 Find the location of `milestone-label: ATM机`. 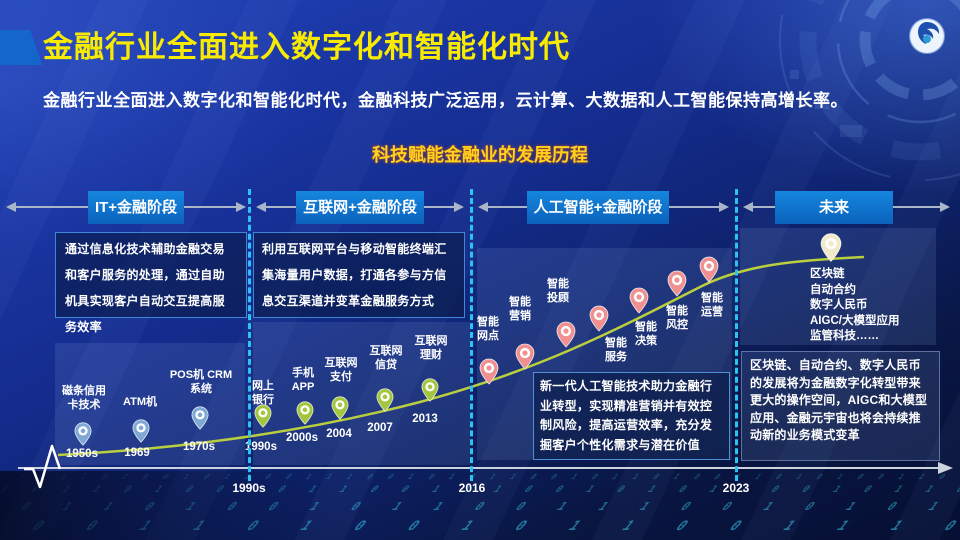

milestone-label: ATM机 is located at coordinates (139, 402).